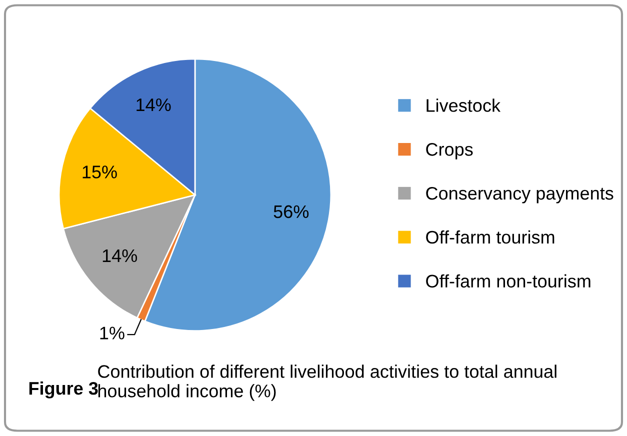  I want to click on legend-label: Crops, so click(449, 151).